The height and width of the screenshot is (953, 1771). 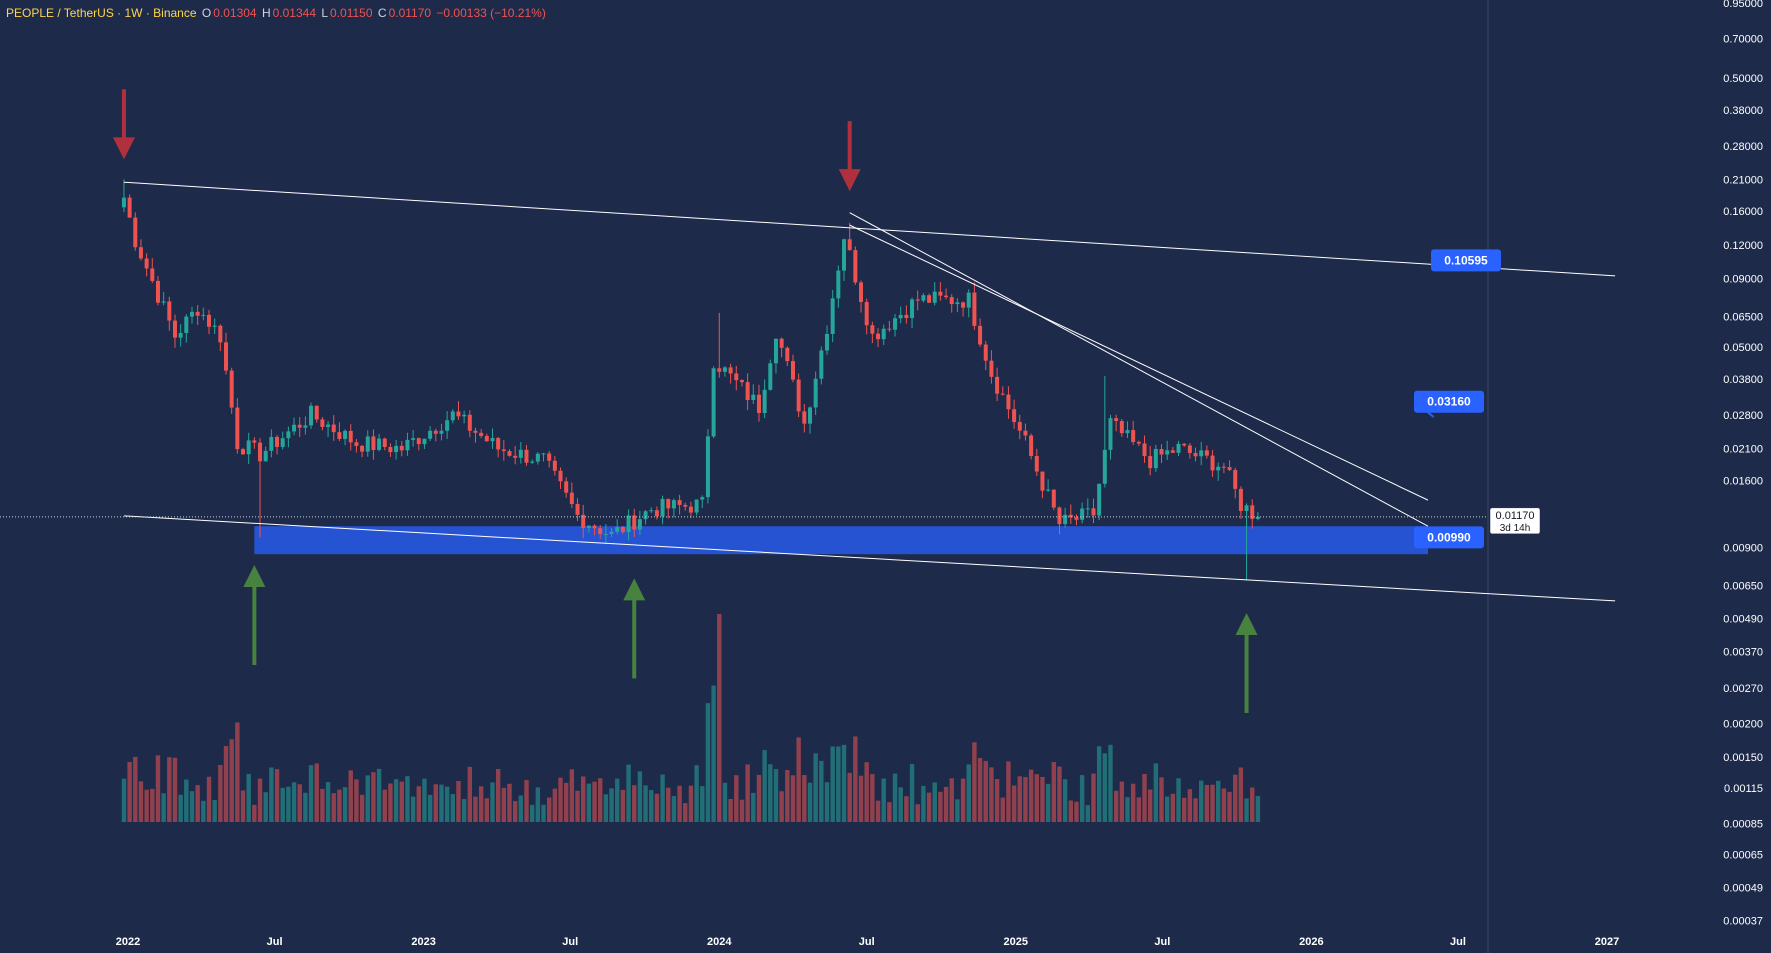 I want to click on trendline, so click(x=1139, y=369).